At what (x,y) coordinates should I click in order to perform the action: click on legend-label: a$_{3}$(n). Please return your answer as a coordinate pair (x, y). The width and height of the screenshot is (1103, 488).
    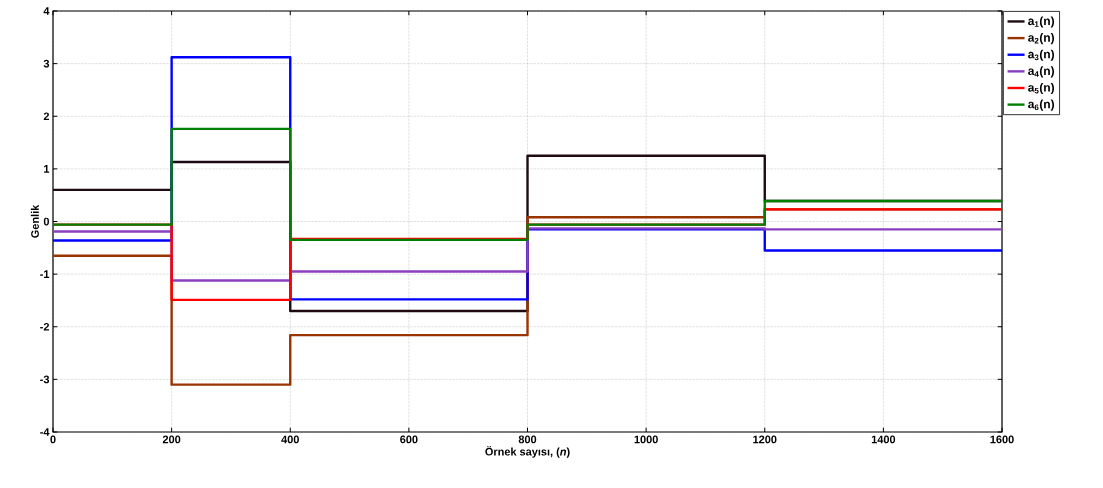
    Looking at the image, I should click on (1041, 55).